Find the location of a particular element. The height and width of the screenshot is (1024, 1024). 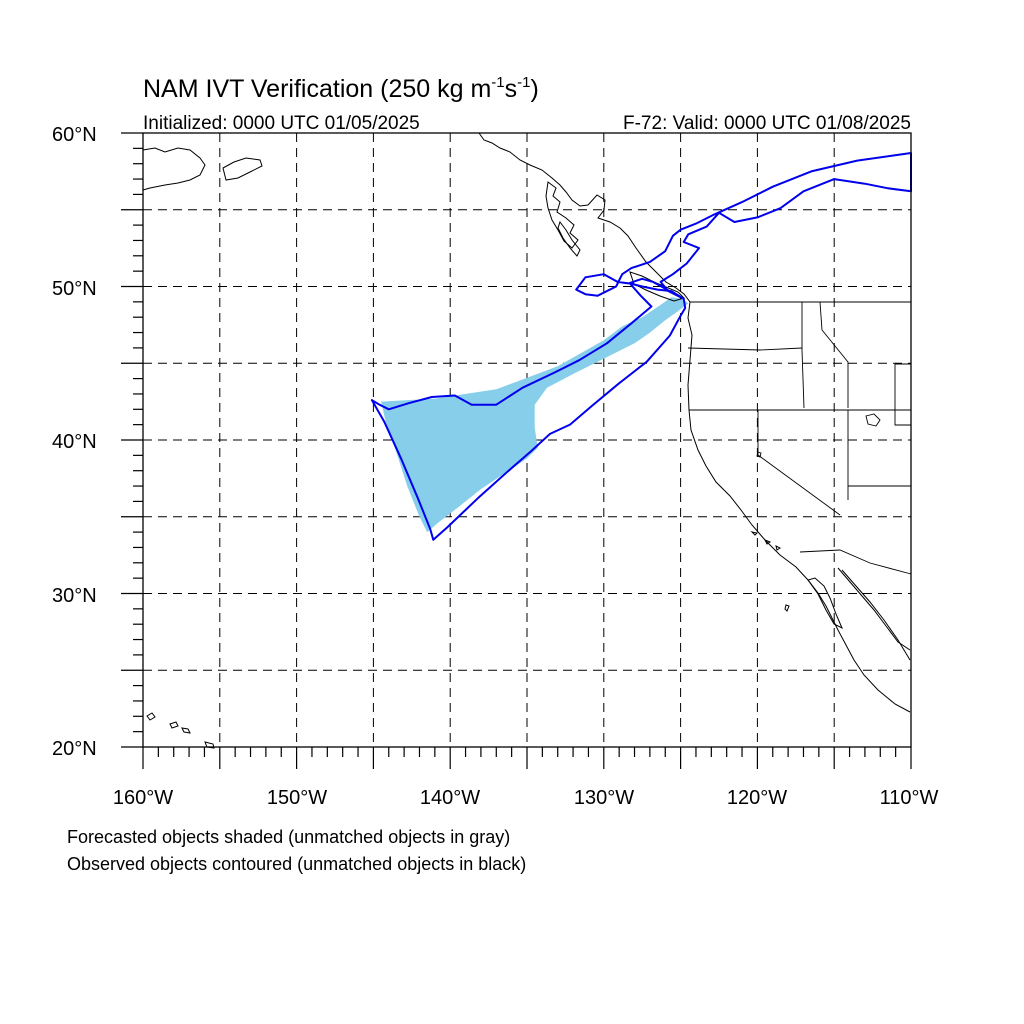

lon-label-140w: 140°W is located at coordinates (450, 798).